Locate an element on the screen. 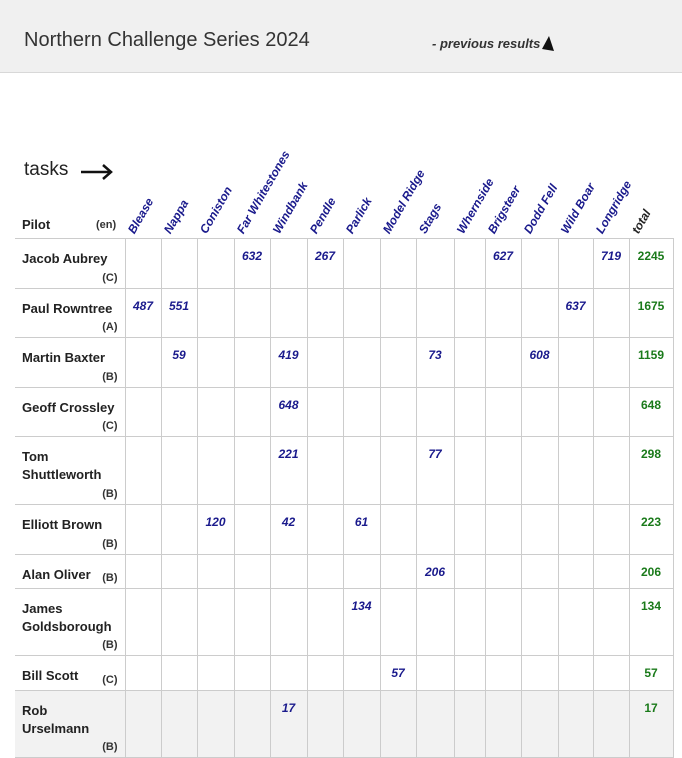 The height and width of the screenshot is (758, 682). pilot-name: Bill Scott is located at coordinates (50, 675).